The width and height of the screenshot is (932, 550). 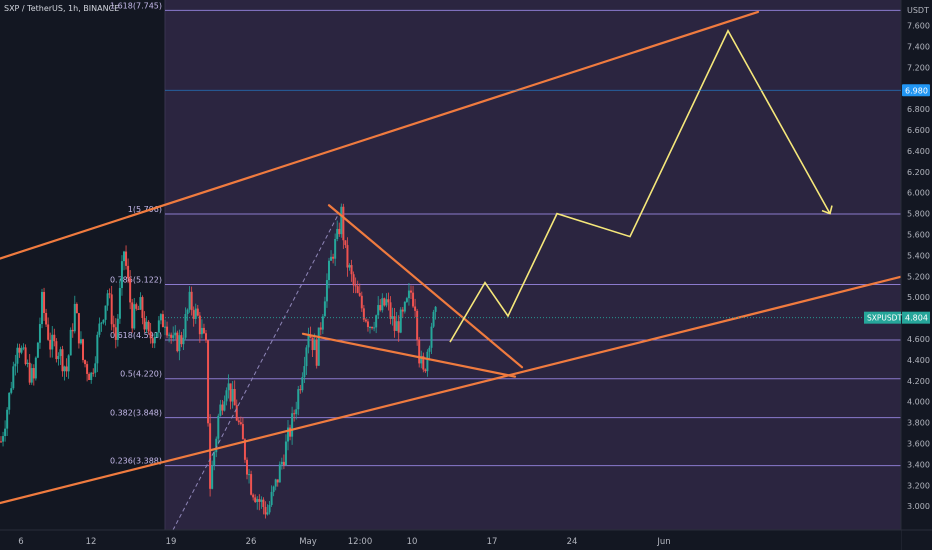 I want to click on time-tick-label: 12, so click(x=91, y=542).